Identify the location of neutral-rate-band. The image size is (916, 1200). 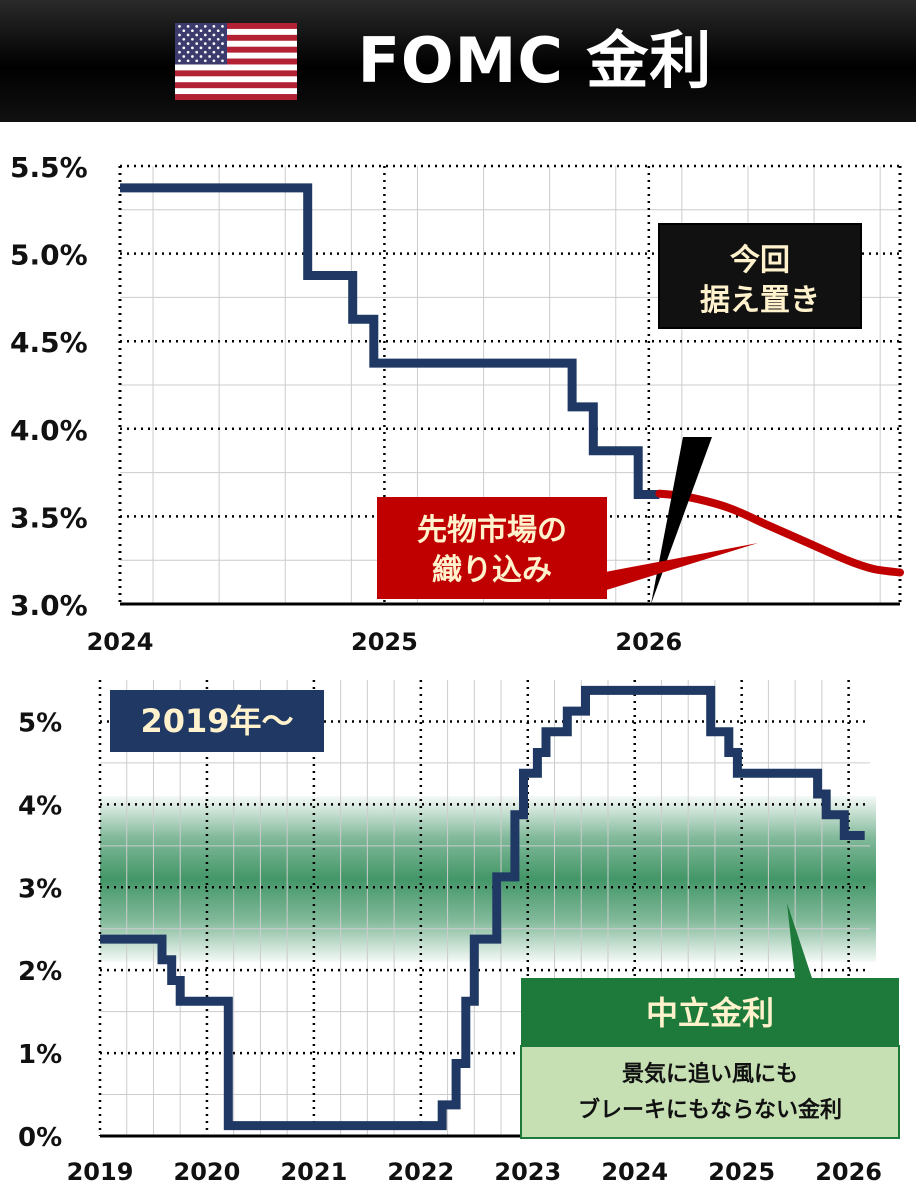
(488, 879).